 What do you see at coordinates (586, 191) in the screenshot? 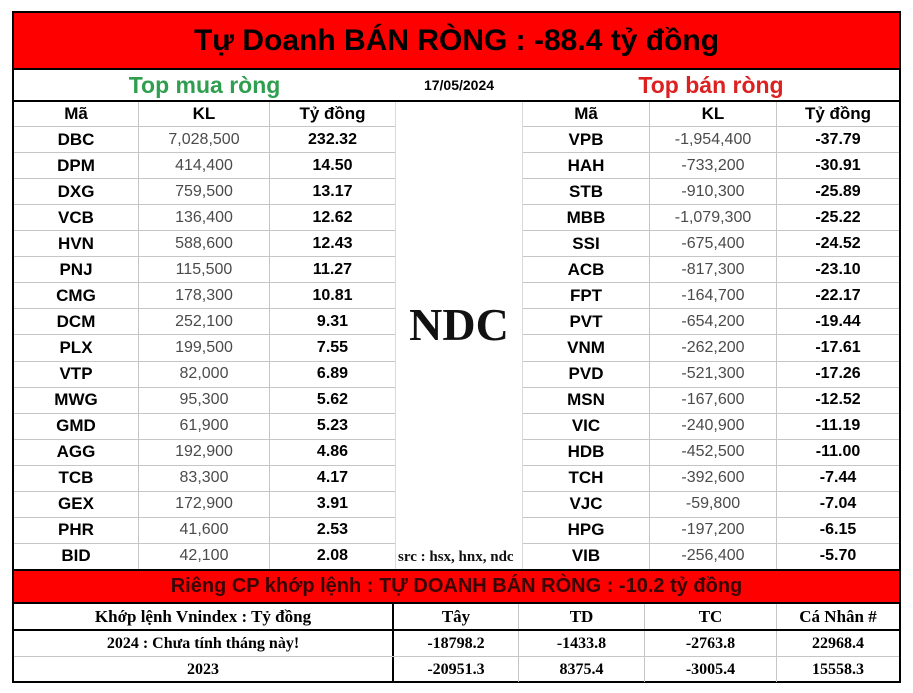
I see `ticker-cell: STB` at bounding box center [586, 191].